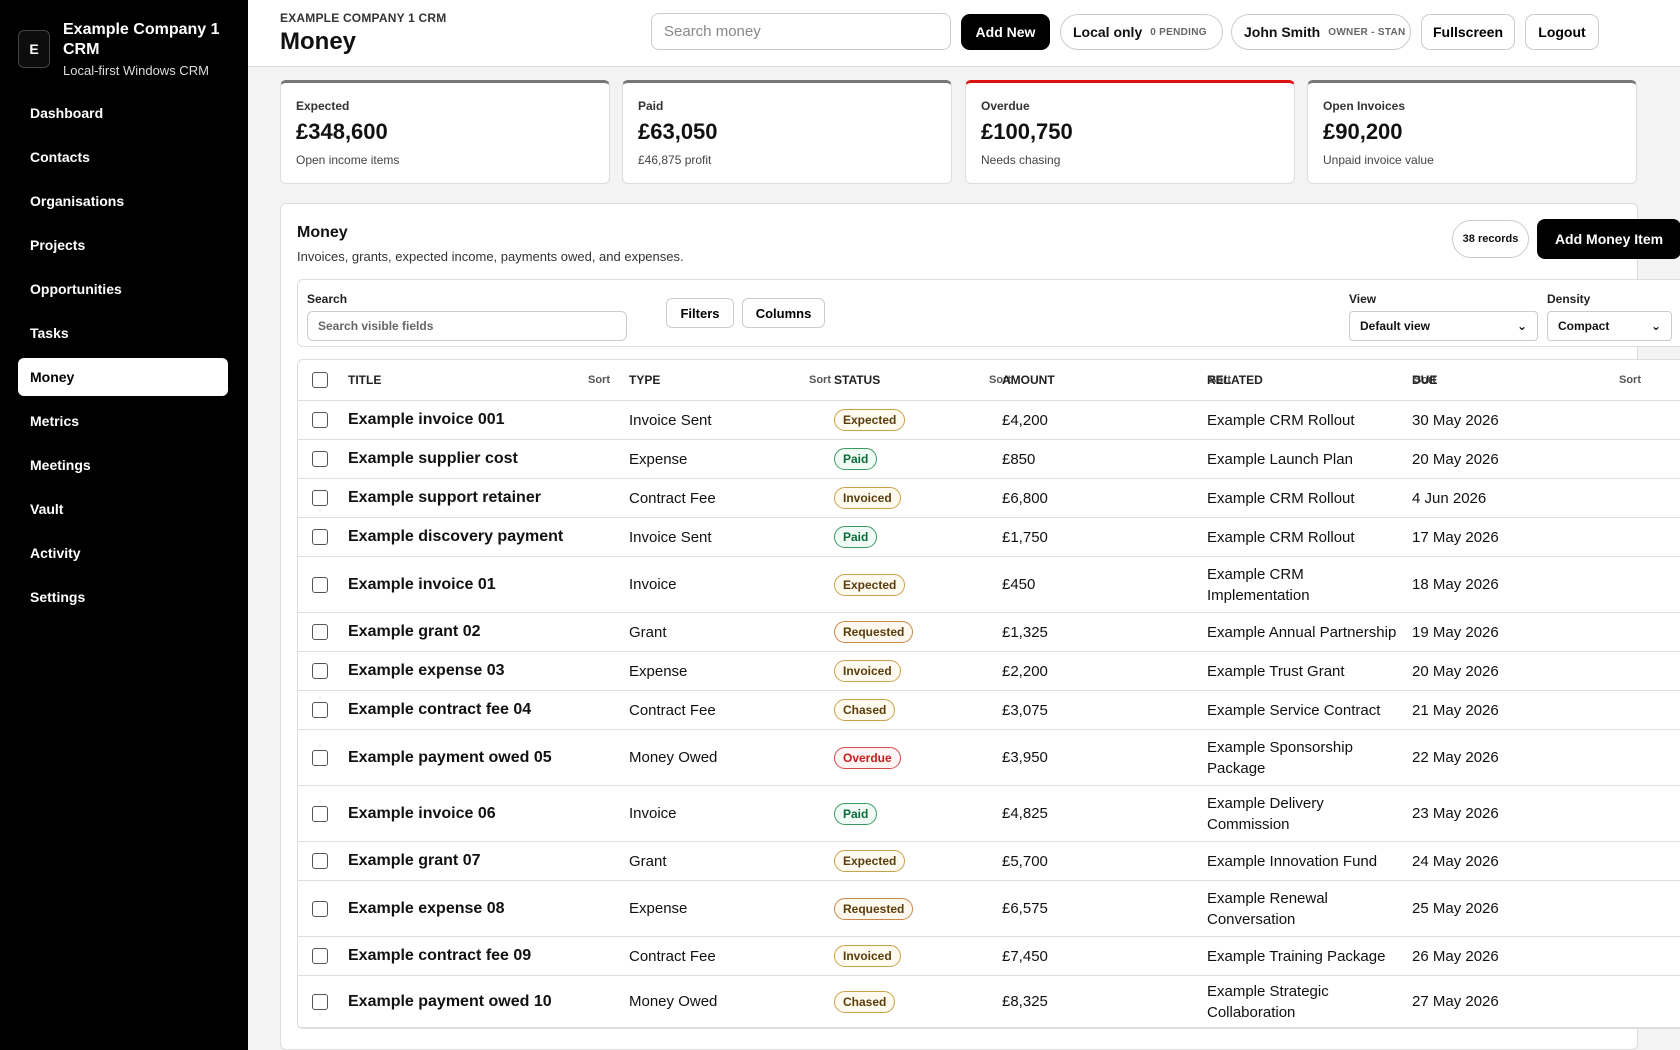 The height and width of the screenshot is (1050, 1680). Describe the element at coordinates (1630, 380) in the screenshot. I see `sort-button-due: Sort` at that location.